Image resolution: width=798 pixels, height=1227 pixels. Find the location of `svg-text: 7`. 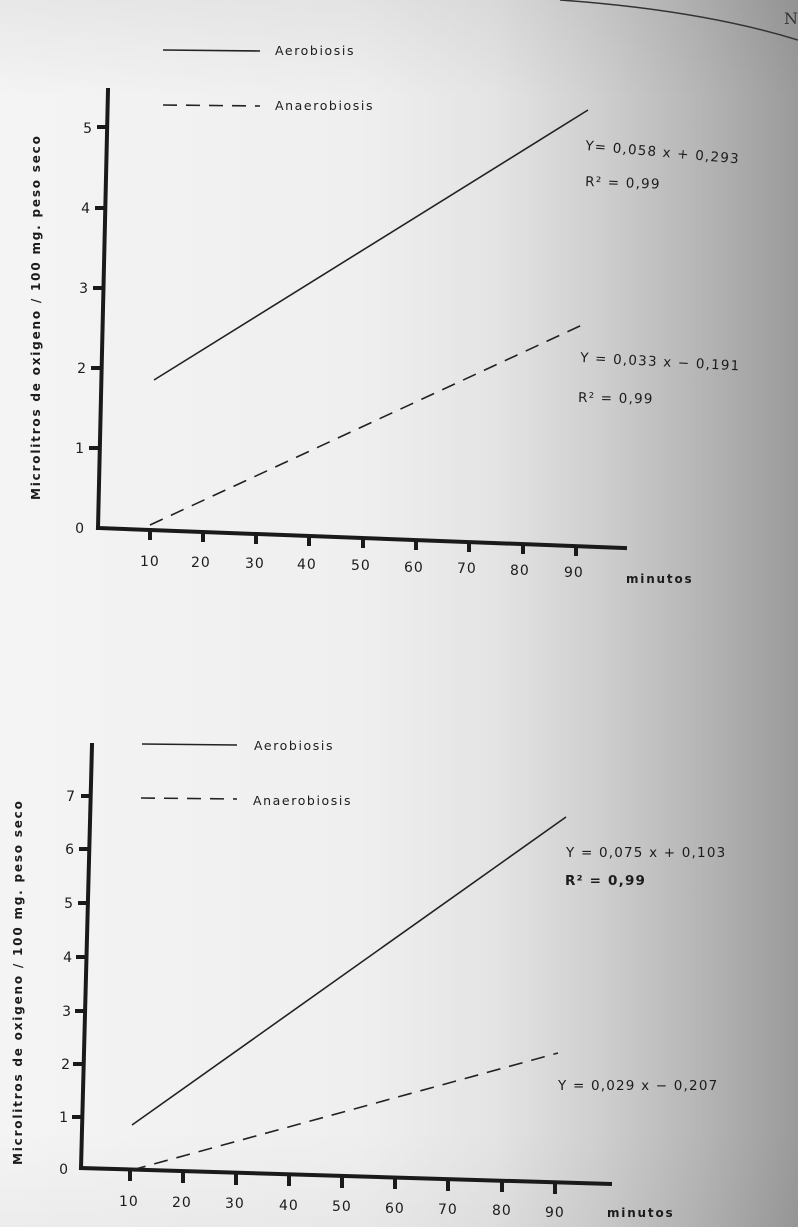

svg-text: 7 is located at coordinates (70, 797).